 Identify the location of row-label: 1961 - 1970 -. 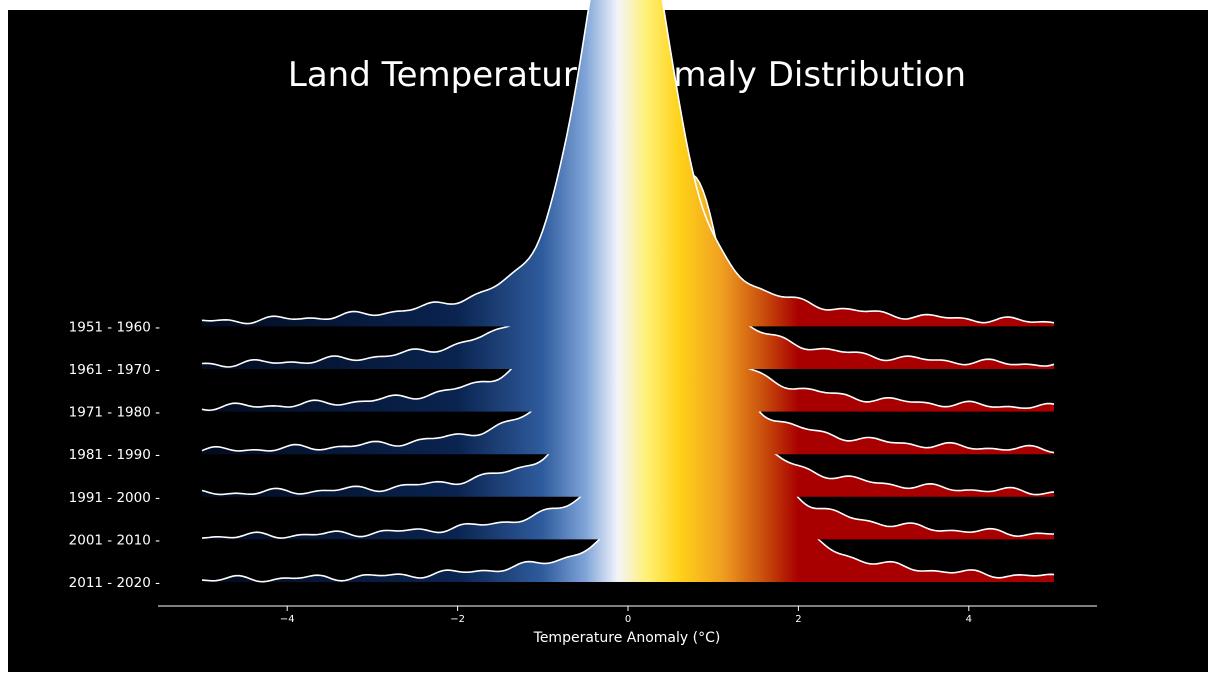
(114, 370).